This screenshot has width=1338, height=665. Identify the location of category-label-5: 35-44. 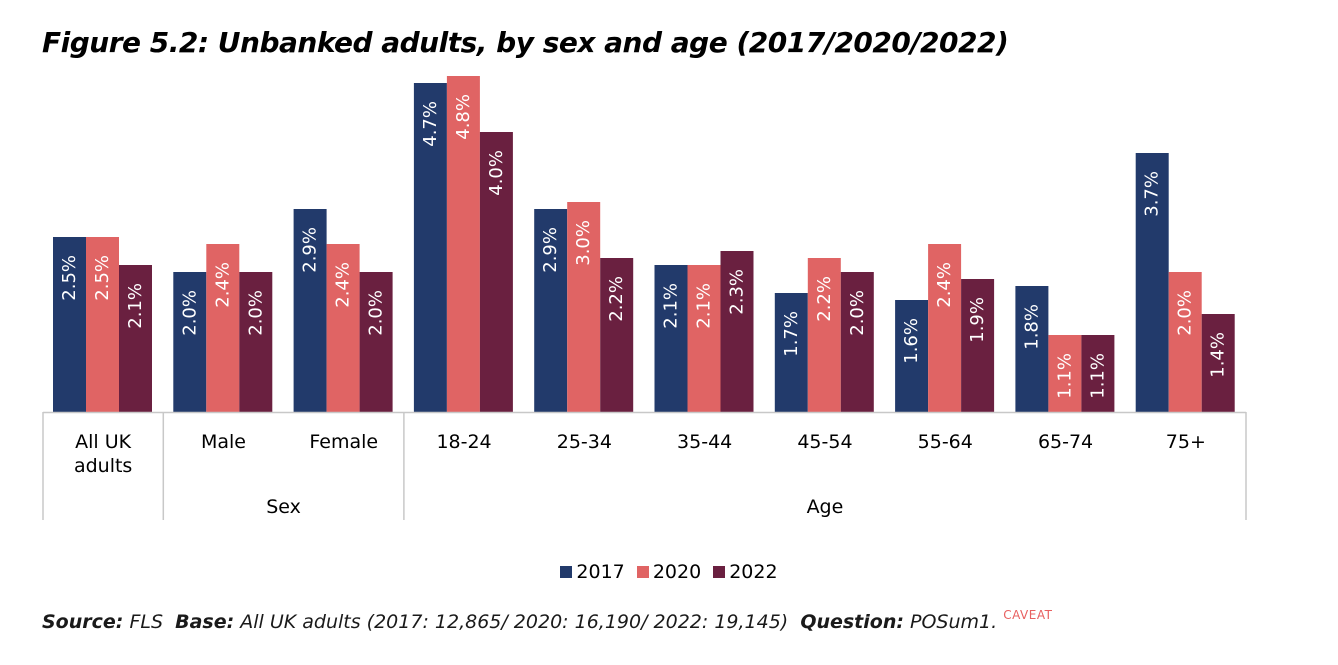
(704, 442).